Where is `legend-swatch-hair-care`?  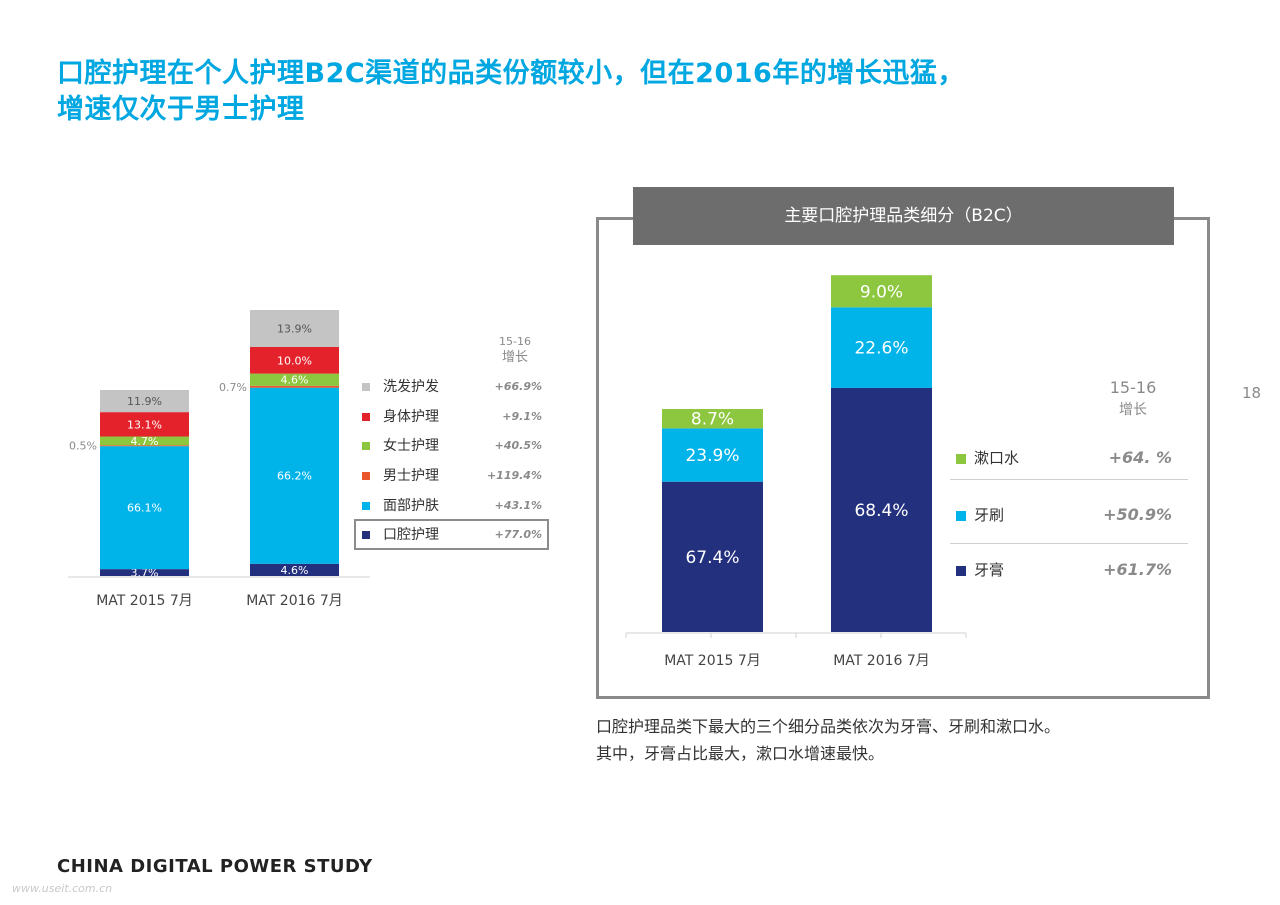 legend-swatch-hair-care is located at coordinates (366, 387).